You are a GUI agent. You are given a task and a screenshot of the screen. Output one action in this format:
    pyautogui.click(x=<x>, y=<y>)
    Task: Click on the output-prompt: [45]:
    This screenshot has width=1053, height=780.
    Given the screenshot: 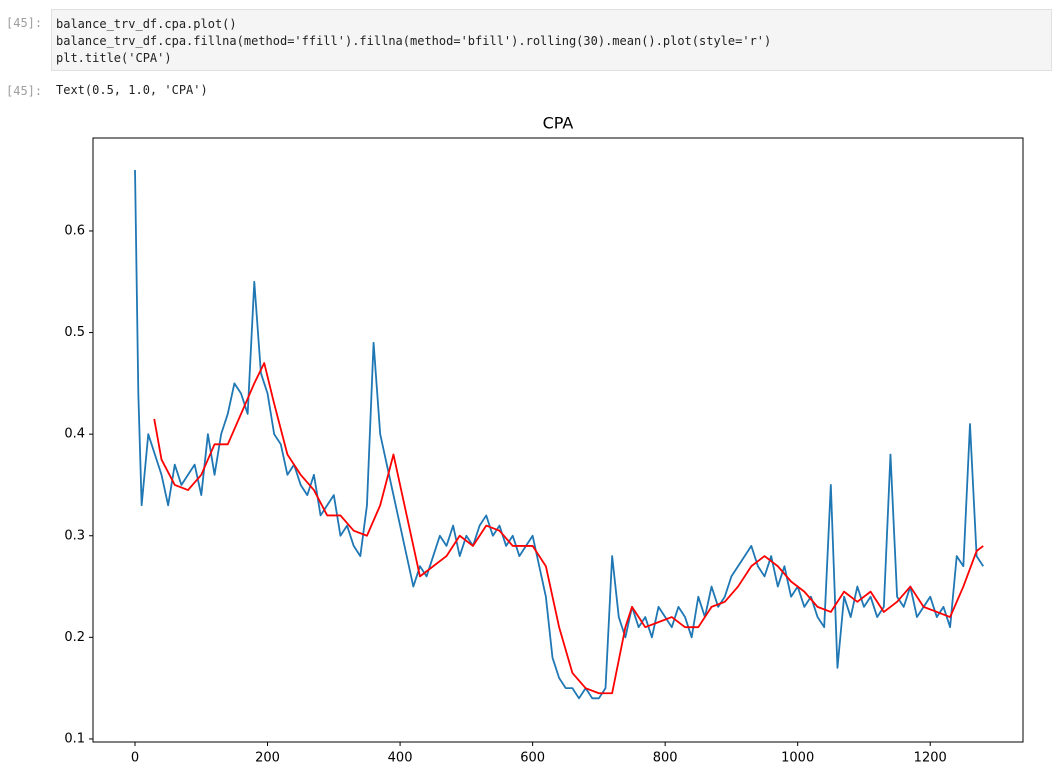 What is the action you would take?
    pyautogui.click(x=24, y=91)
    